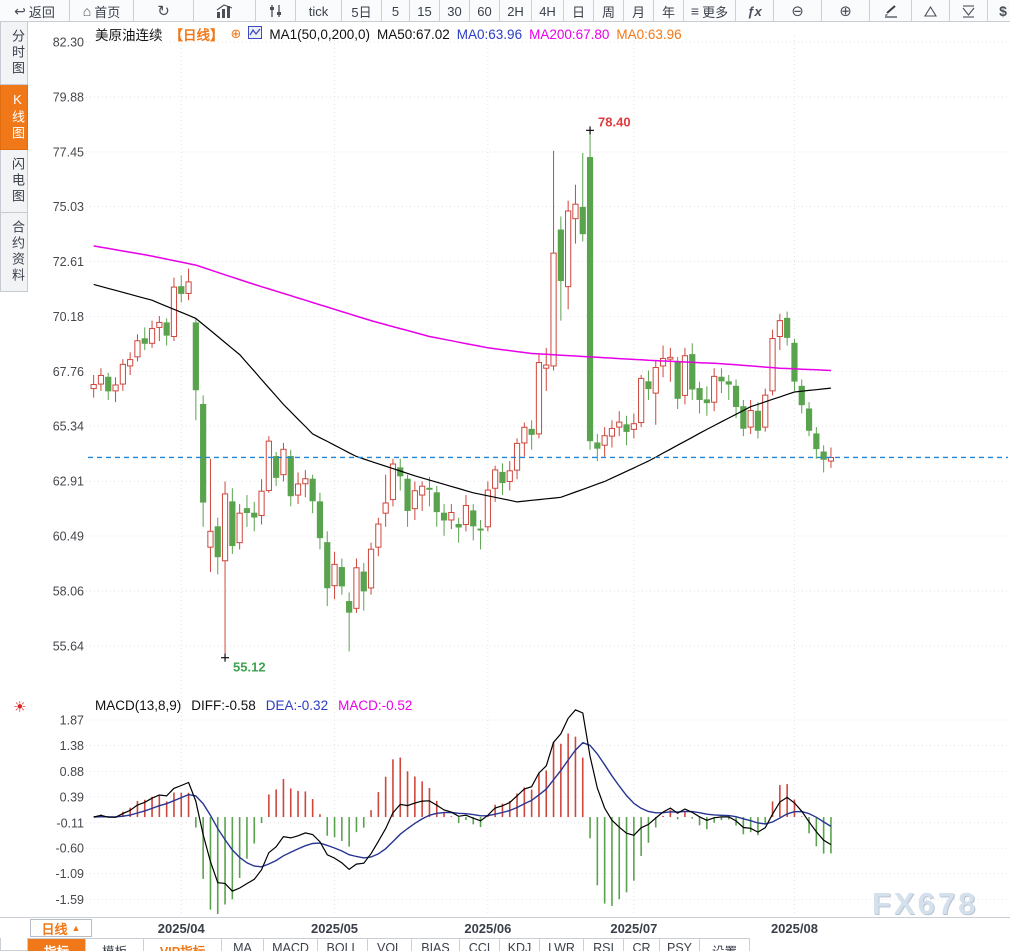  I want to click on macd-dea-value: DEA:-0.32, so click(297, 705).